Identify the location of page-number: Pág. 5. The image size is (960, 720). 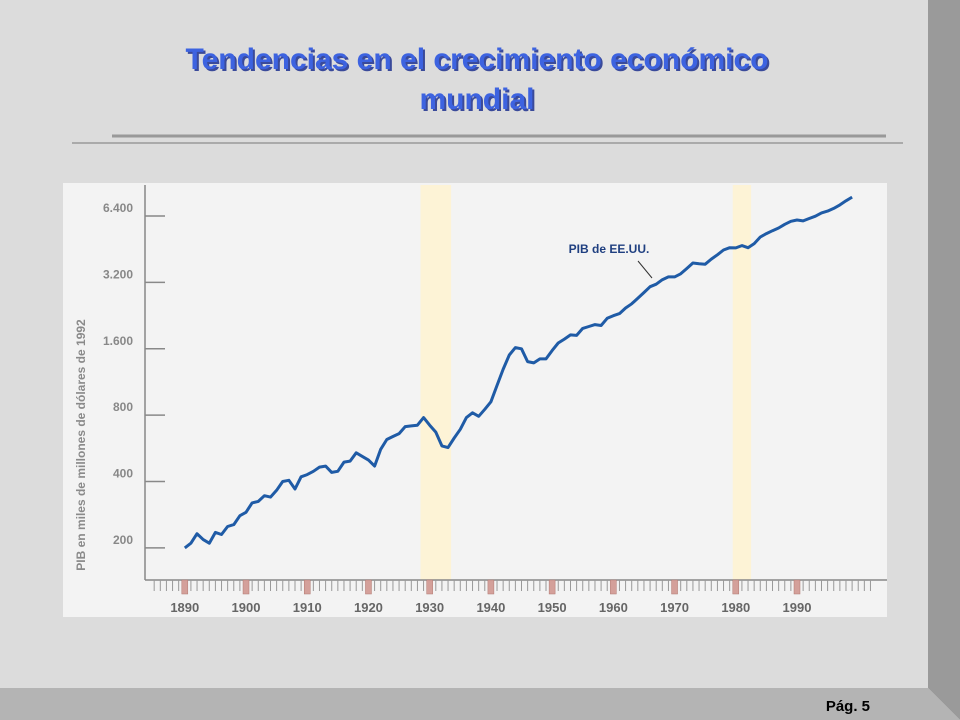
(848, 706).